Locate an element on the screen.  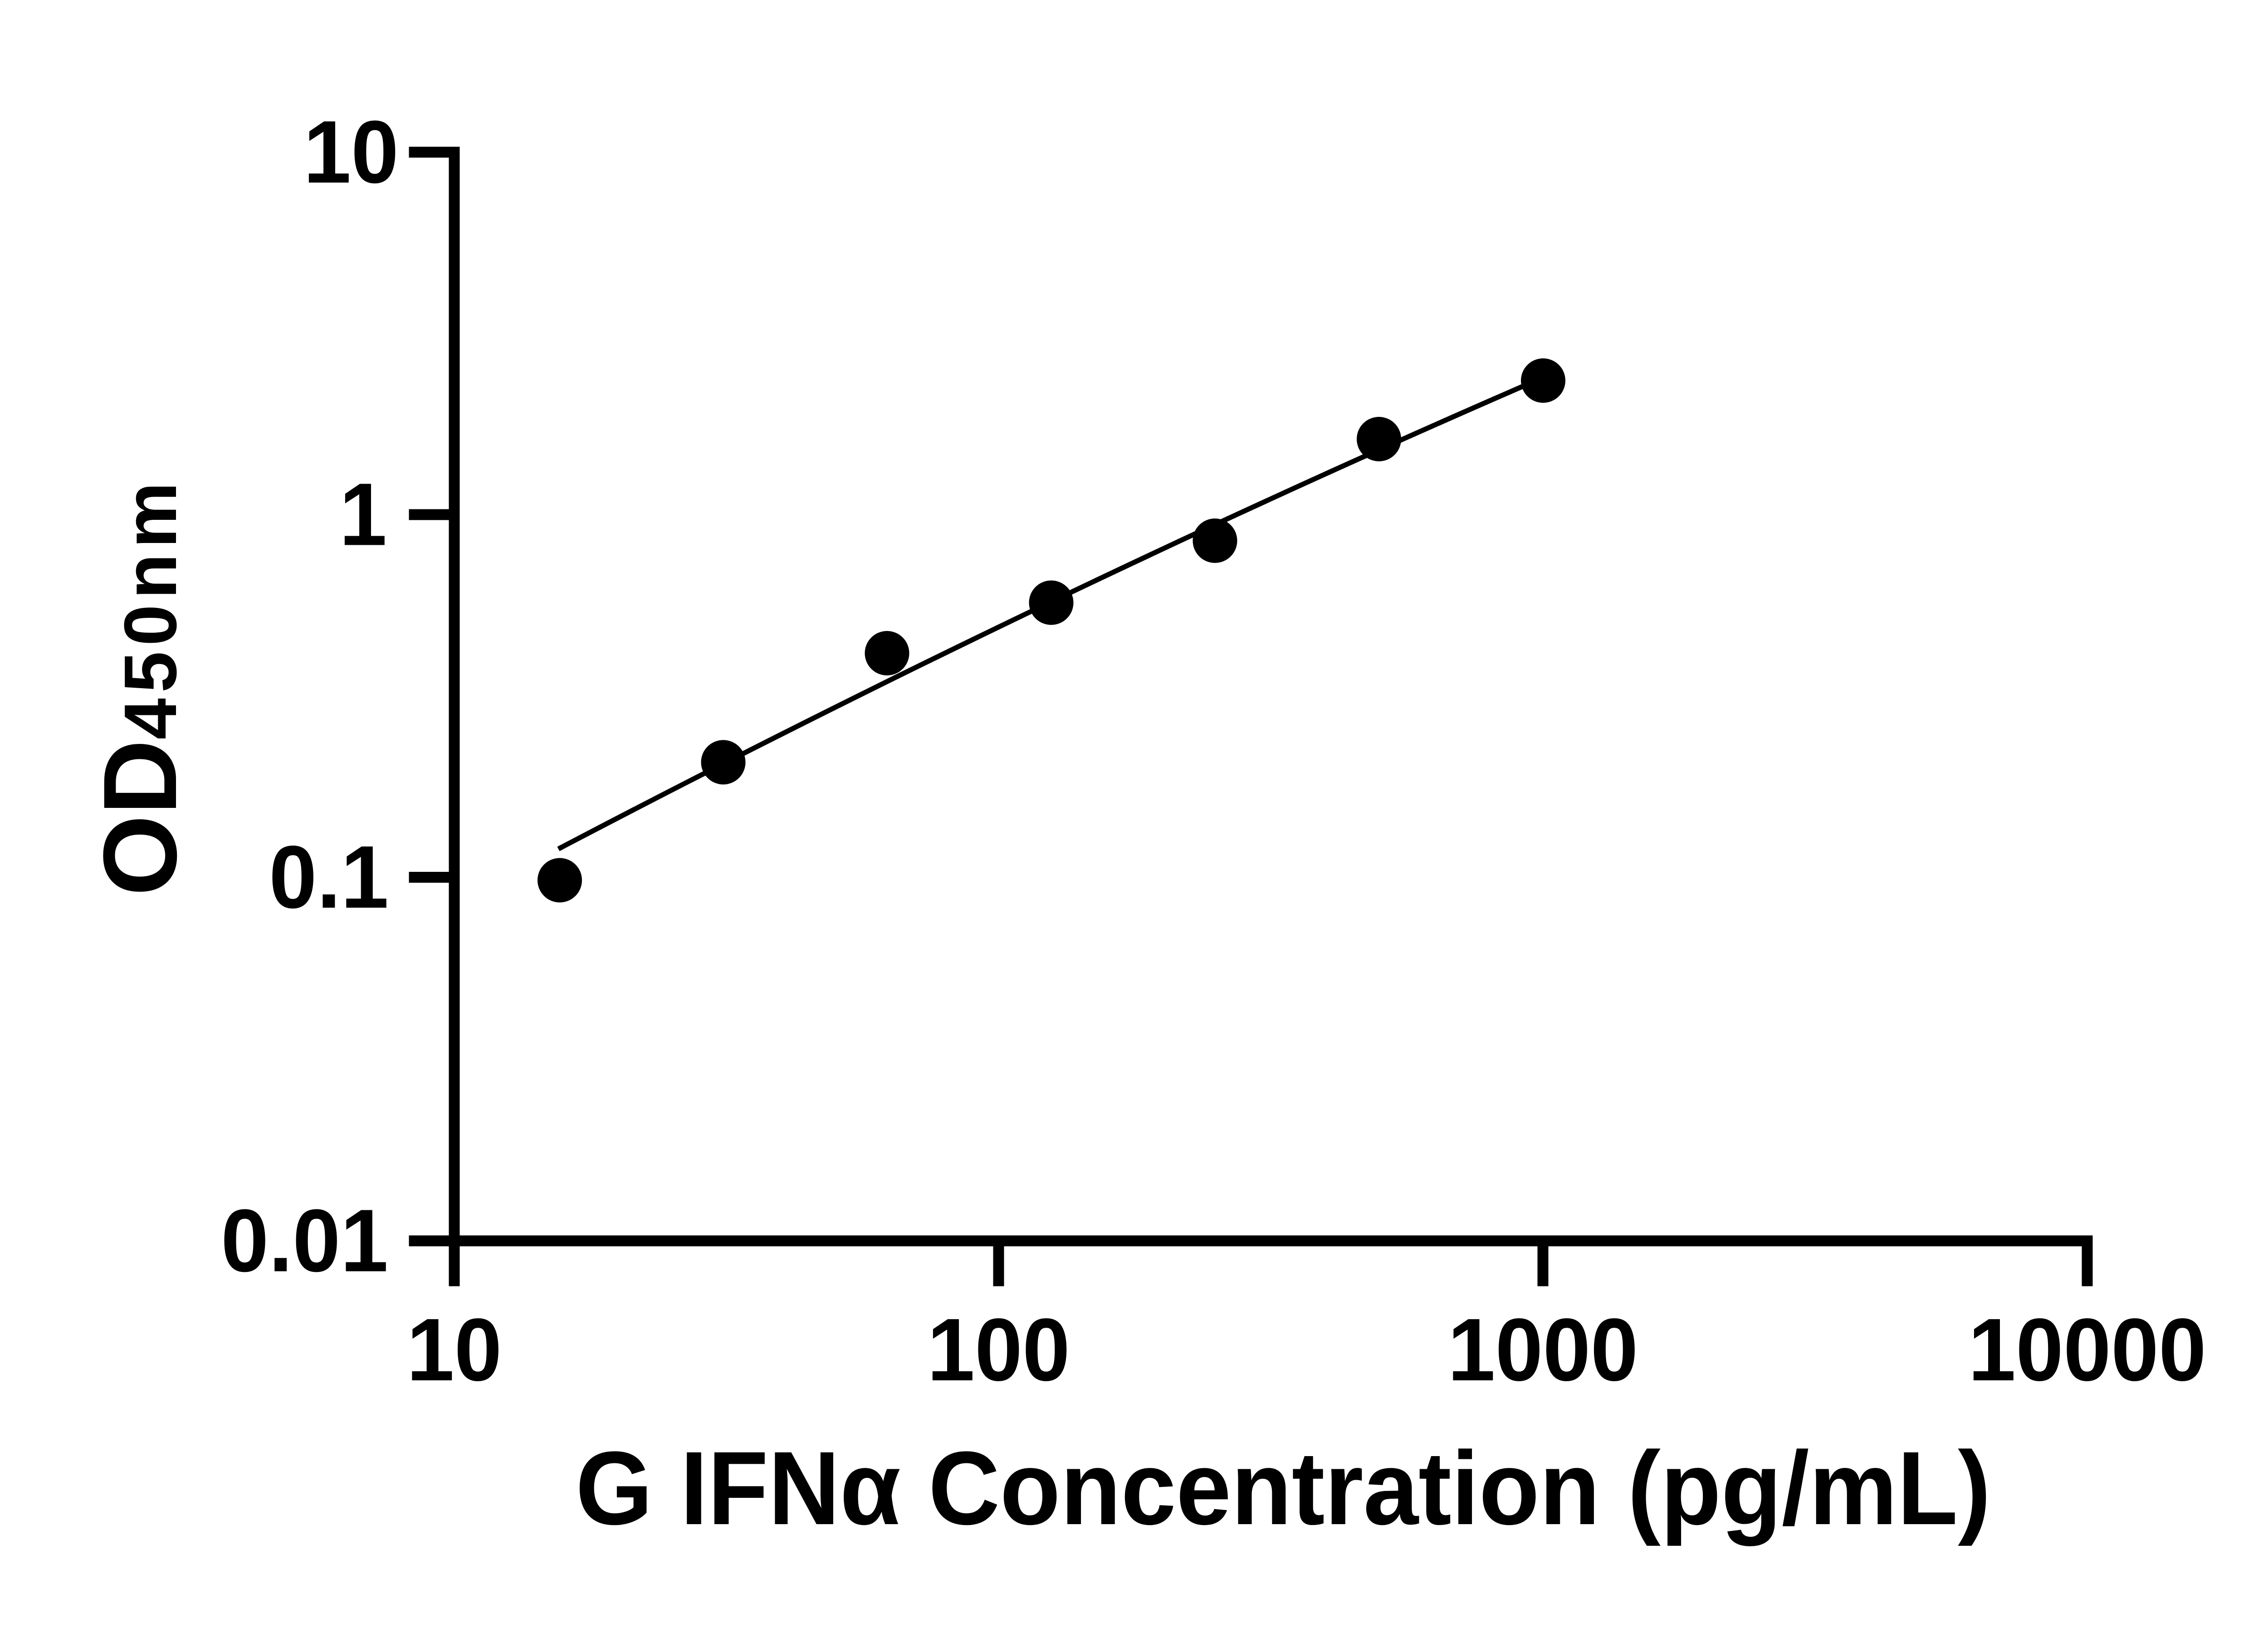
svg-text: 0.01 is located at coordinates (304, 1241).